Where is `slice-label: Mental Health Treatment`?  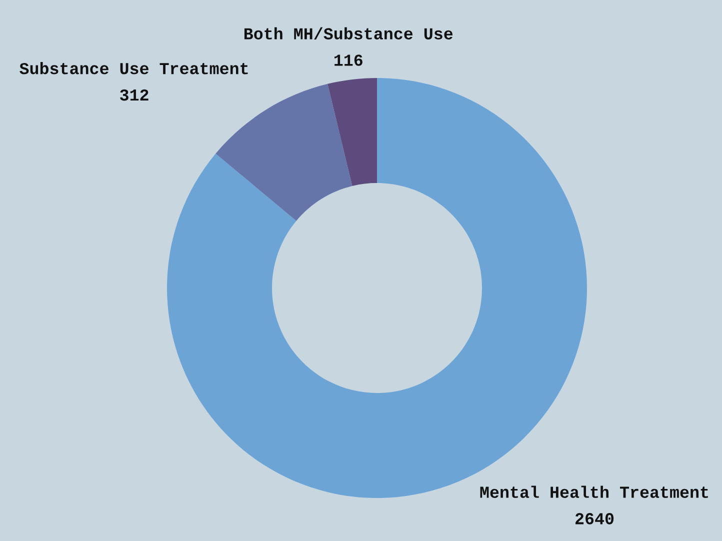
slice-label: Mental Health Treatment is located at coordinates (594, 492).